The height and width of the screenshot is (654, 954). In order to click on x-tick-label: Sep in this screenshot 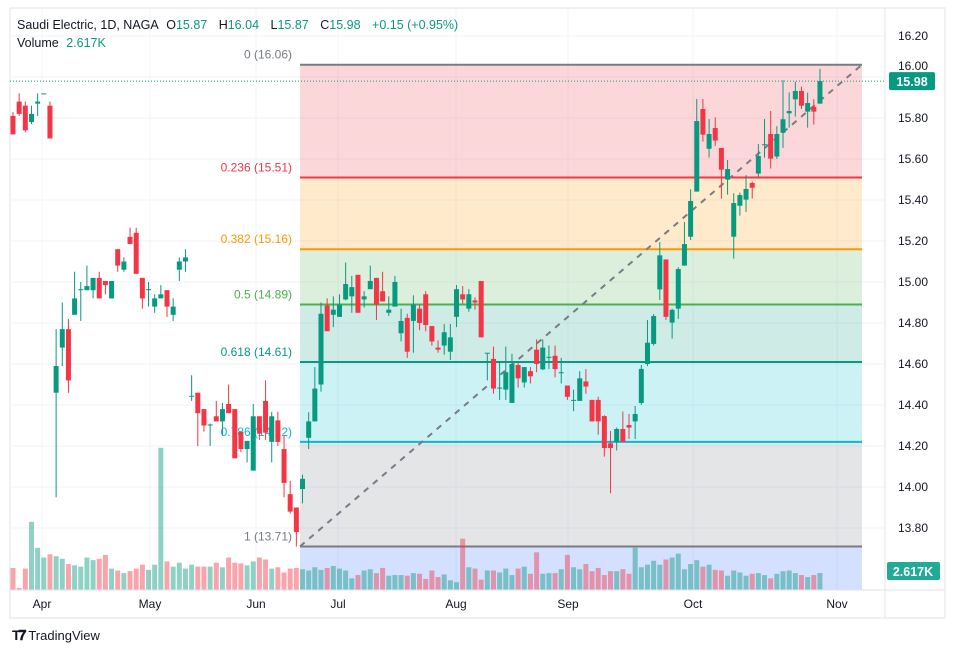, I will do `click(568, 604)`.